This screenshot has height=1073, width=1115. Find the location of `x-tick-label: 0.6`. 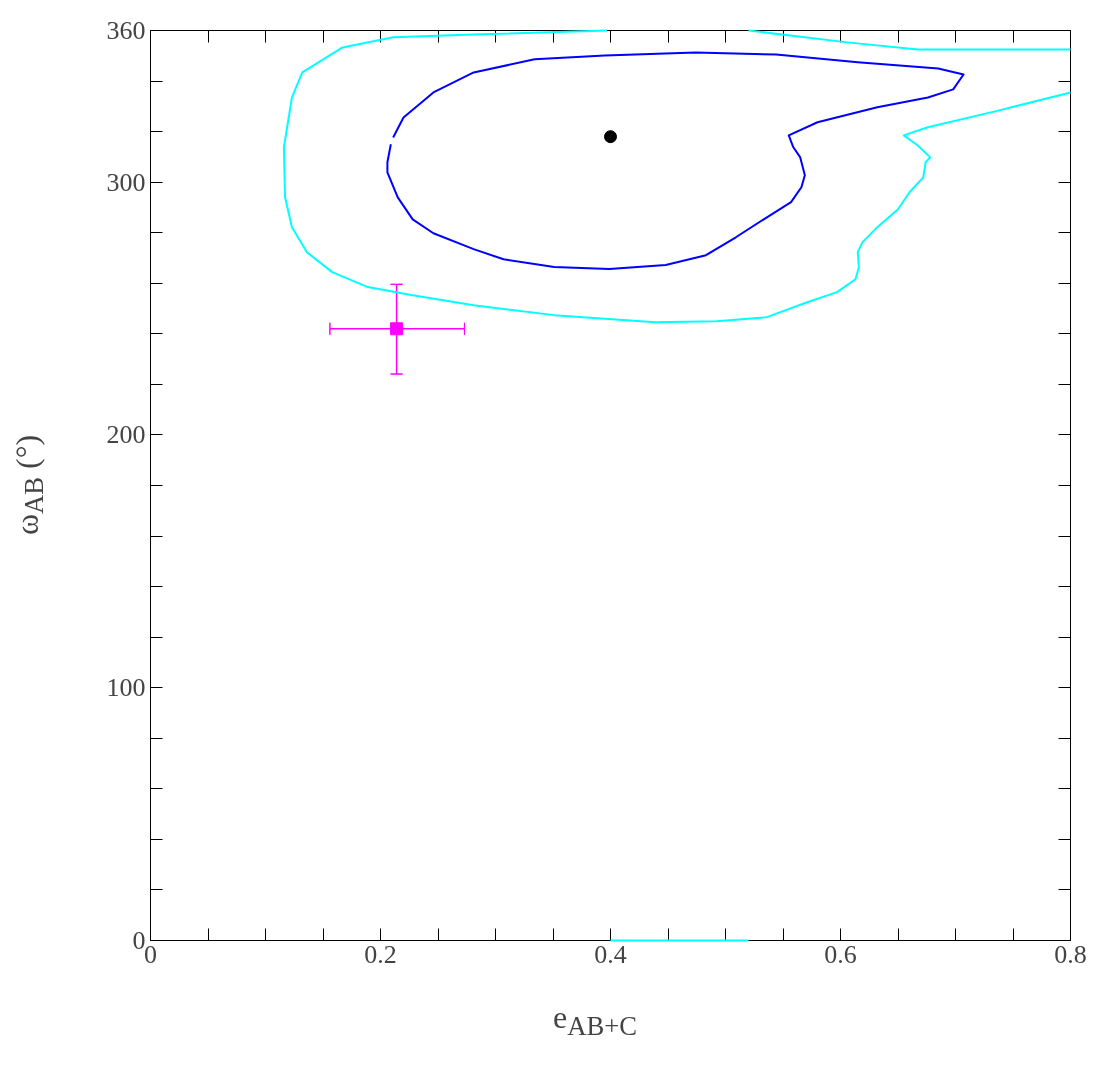

x-tick-label: 0.6 is located at coordinates (840, 954).